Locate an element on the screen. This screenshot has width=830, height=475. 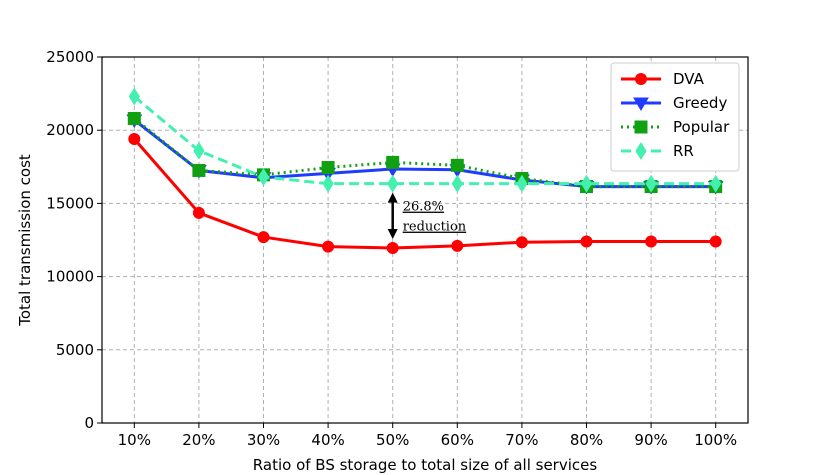
x-tick-label: 10% is located at coordinates (134, 440).